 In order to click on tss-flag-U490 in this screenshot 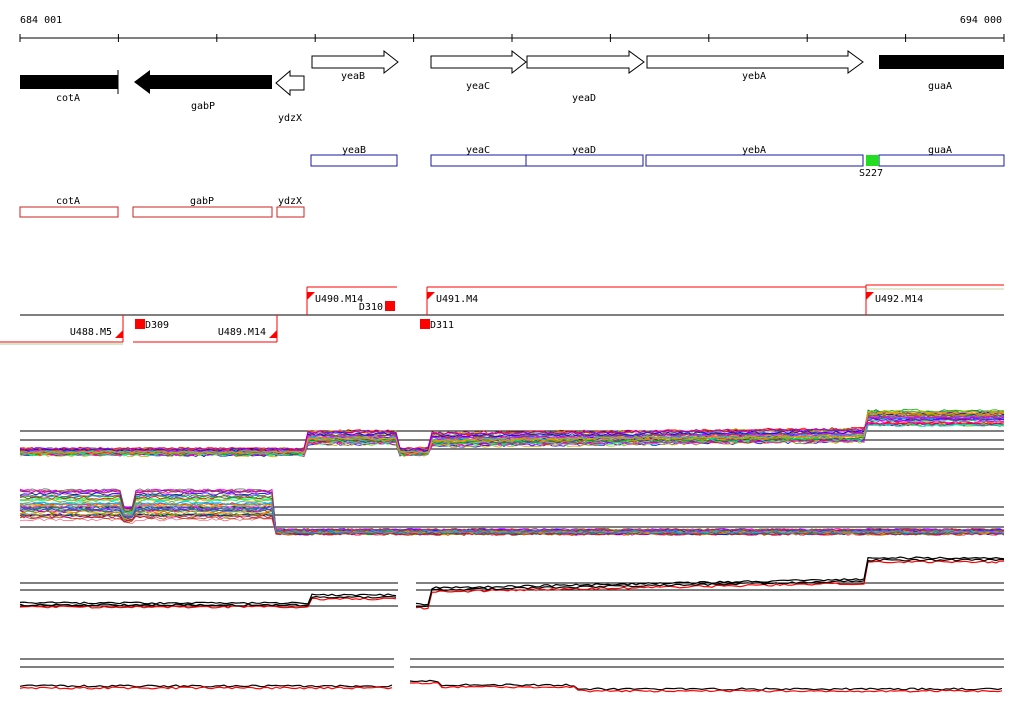, I will do `click(311, 296)`.